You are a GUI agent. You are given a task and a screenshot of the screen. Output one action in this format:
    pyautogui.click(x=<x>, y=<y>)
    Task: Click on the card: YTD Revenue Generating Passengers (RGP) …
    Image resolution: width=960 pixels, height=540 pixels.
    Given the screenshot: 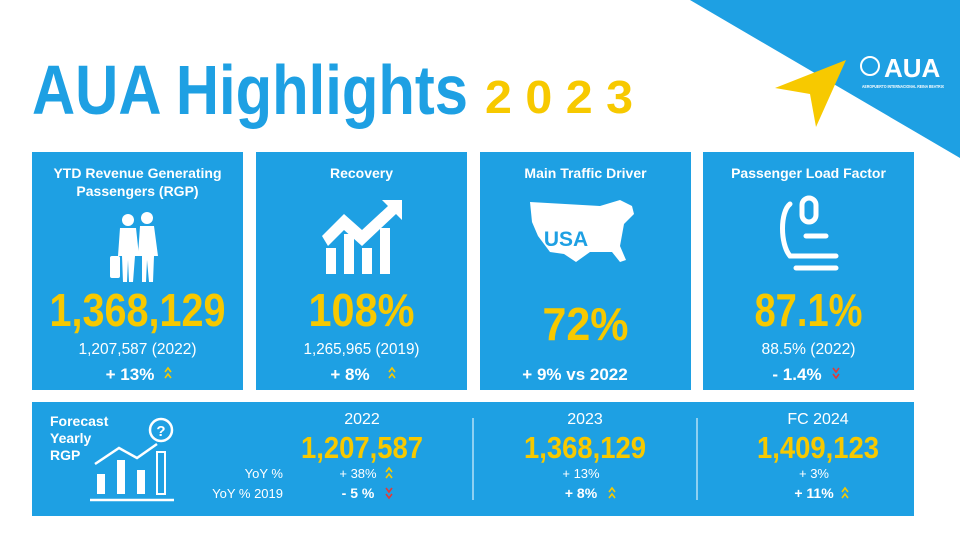 What is the action you would take?
    pyautogui.click(x=137, y=271)
    